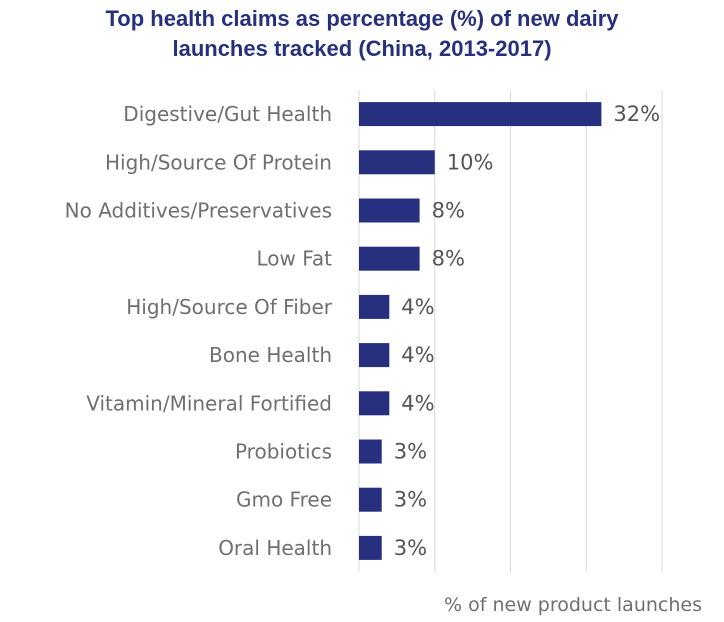 This screenshot has height=622, width=724. What do you see at coordinates (294, 259) in the screenshot?
I see `category-label: Low Fat` at bounding box center [294, 259].